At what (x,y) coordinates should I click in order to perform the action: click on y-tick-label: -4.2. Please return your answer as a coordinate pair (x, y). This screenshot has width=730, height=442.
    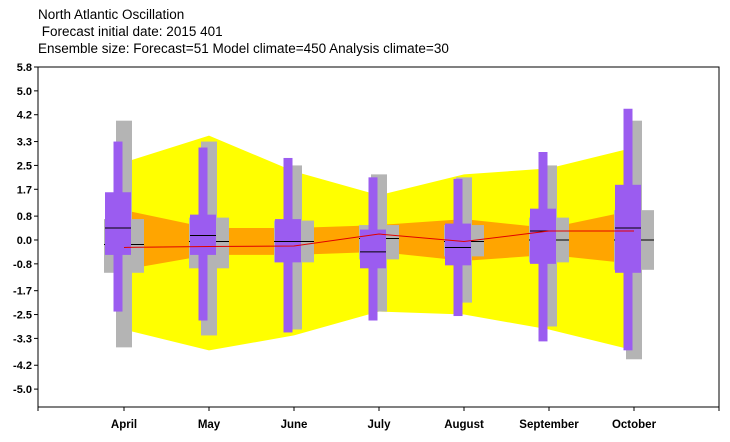
    Looking at the image, I should click on (22, 366).